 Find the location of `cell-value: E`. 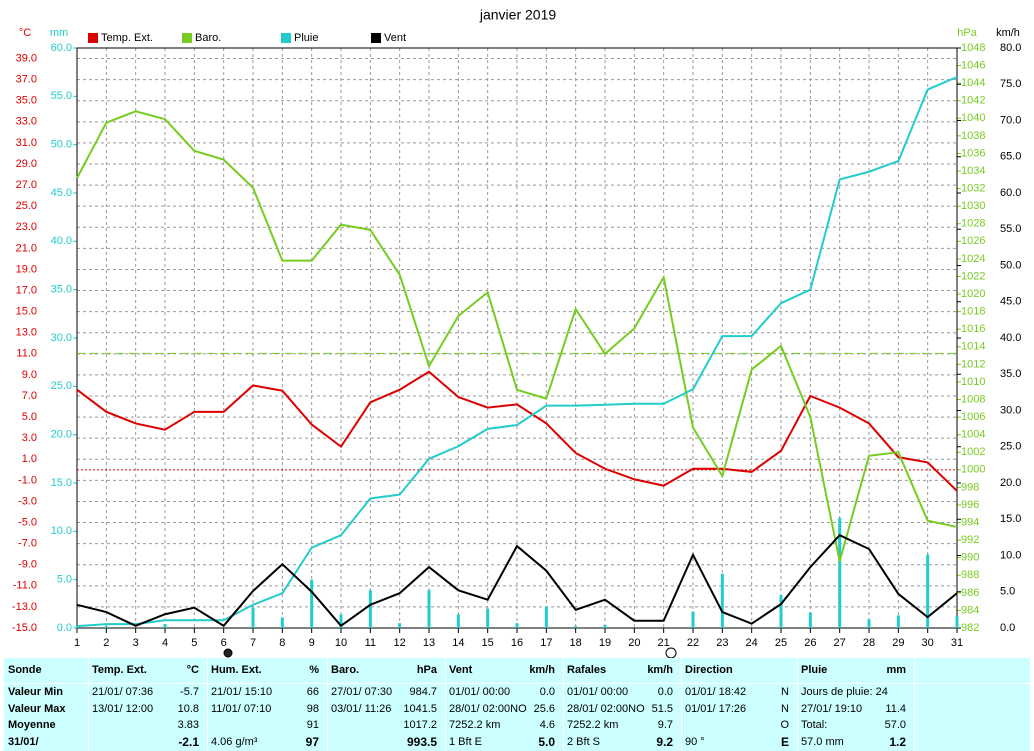

cell-value: E is located at coordinates (784, 742).